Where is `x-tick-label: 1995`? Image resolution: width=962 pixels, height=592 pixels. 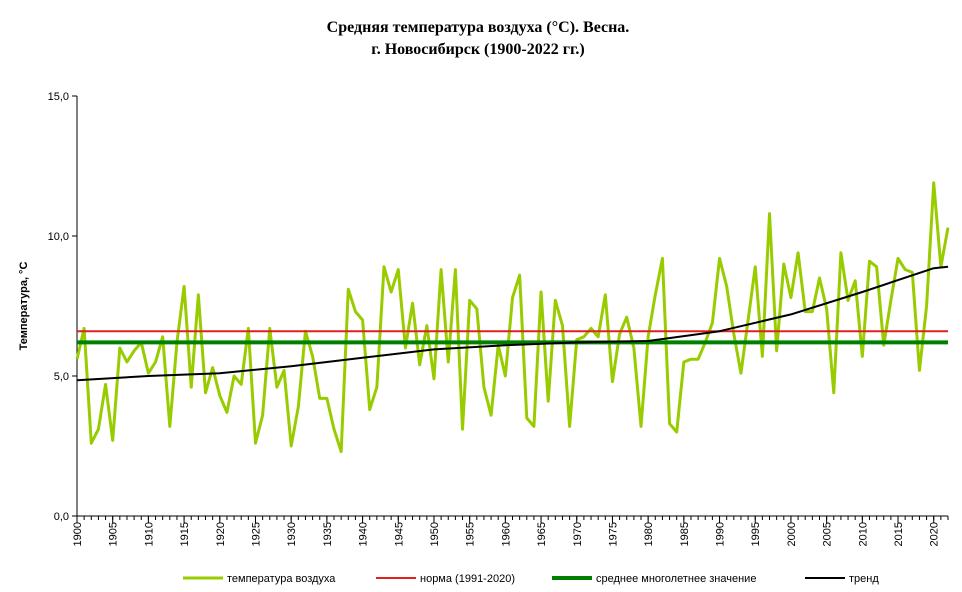
x-tick-label: 1995 is located at coordinates (756, 534).